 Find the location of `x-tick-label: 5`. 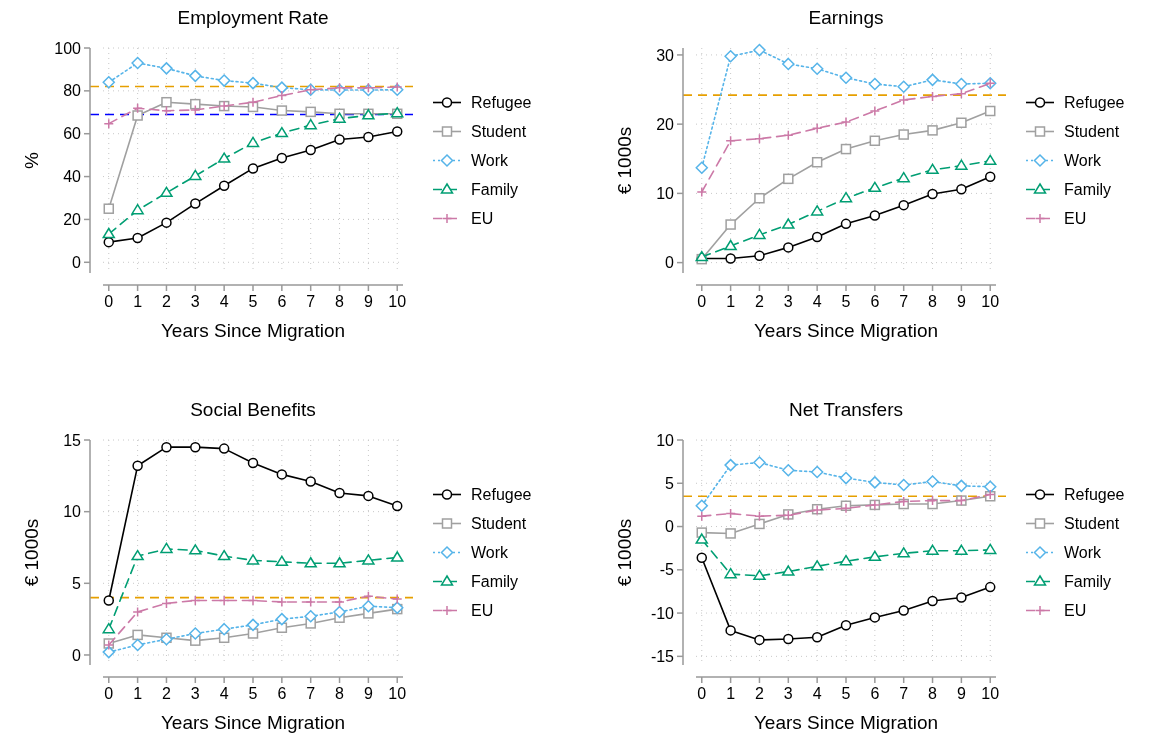

x-tick-label: 5 is located at coordinates (253, 693).